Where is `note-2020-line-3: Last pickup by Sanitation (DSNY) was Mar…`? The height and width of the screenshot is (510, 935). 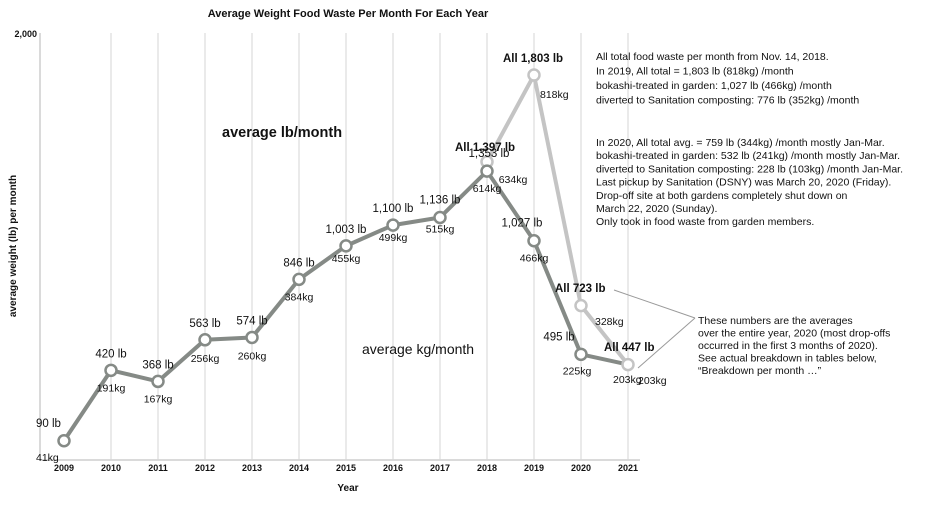 note-2020-line-3: Last pickup by Sanitation (DSNY) was Mar… is located at coordinates (743, 183).